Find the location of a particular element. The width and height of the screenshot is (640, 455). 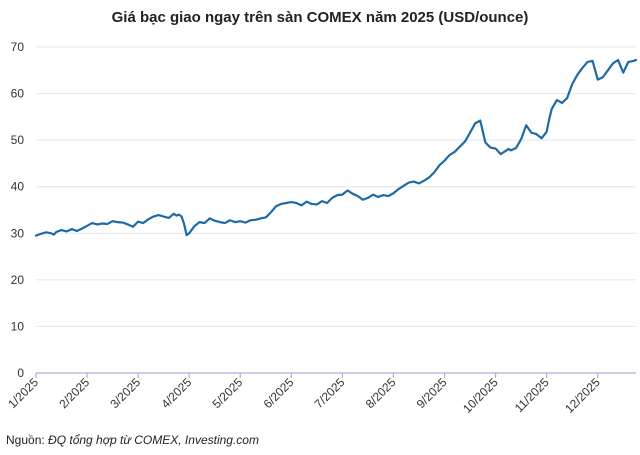

y-tick-label: 70 is located at coordinates (18, 47).